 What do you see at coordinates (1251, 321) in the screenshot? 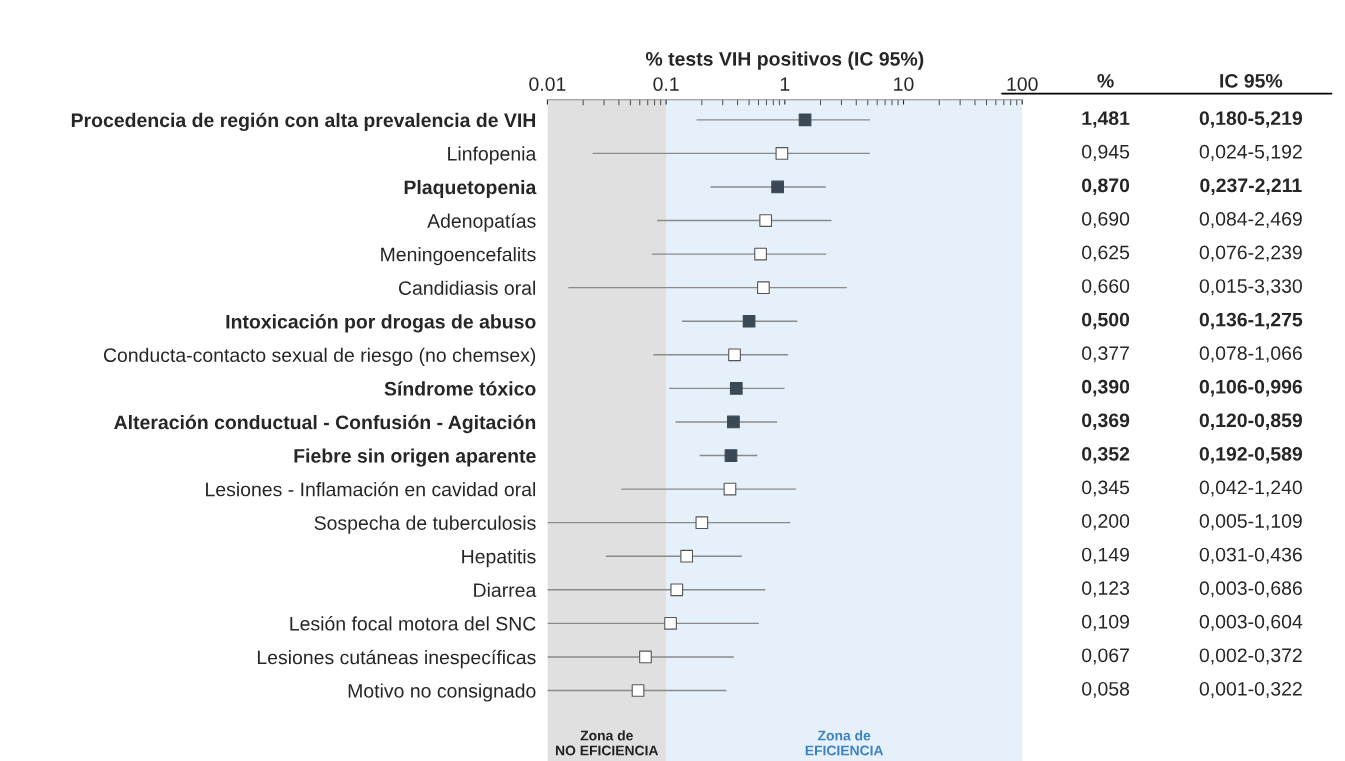
I see `text: 0,136-1,275` at bounding box center [1251, 321].